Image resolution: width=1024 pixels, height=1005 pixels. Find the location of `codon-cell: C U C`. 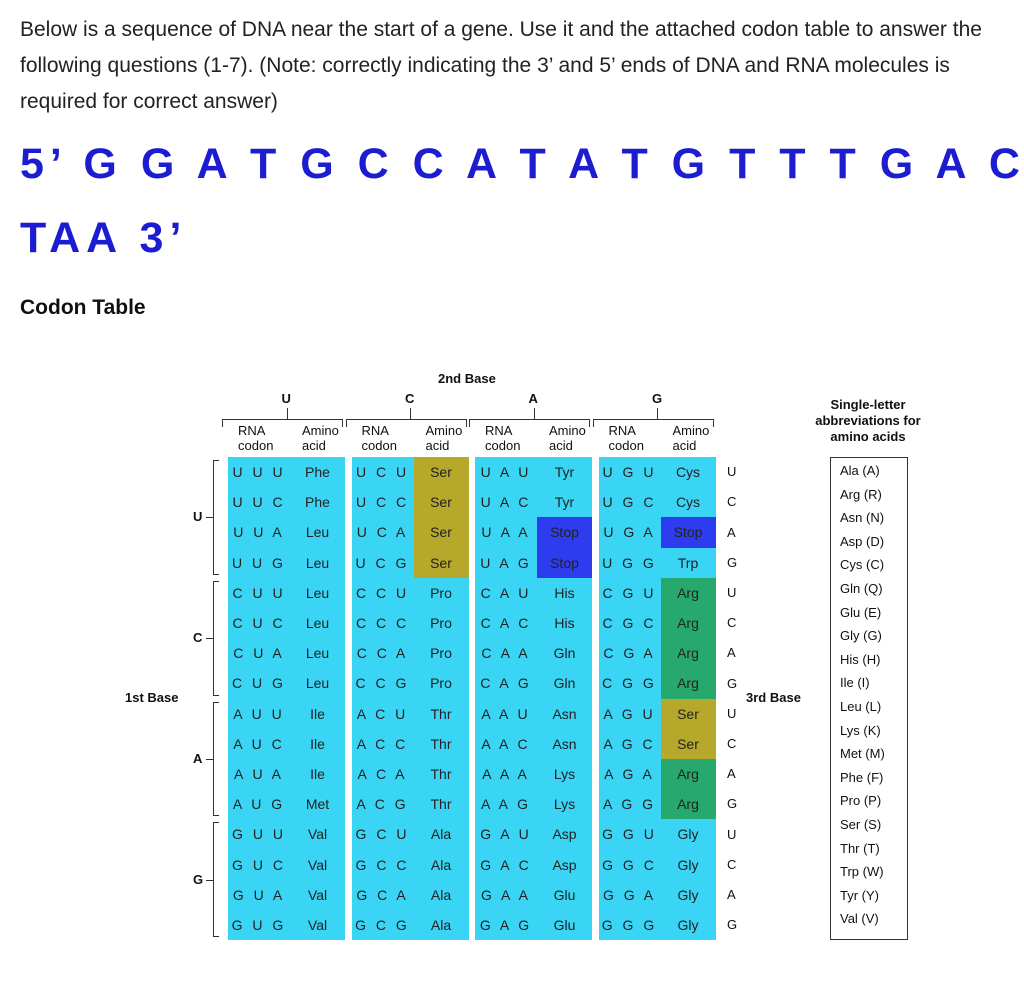

codon-cell: C U C is located at coordinates (259, 623).